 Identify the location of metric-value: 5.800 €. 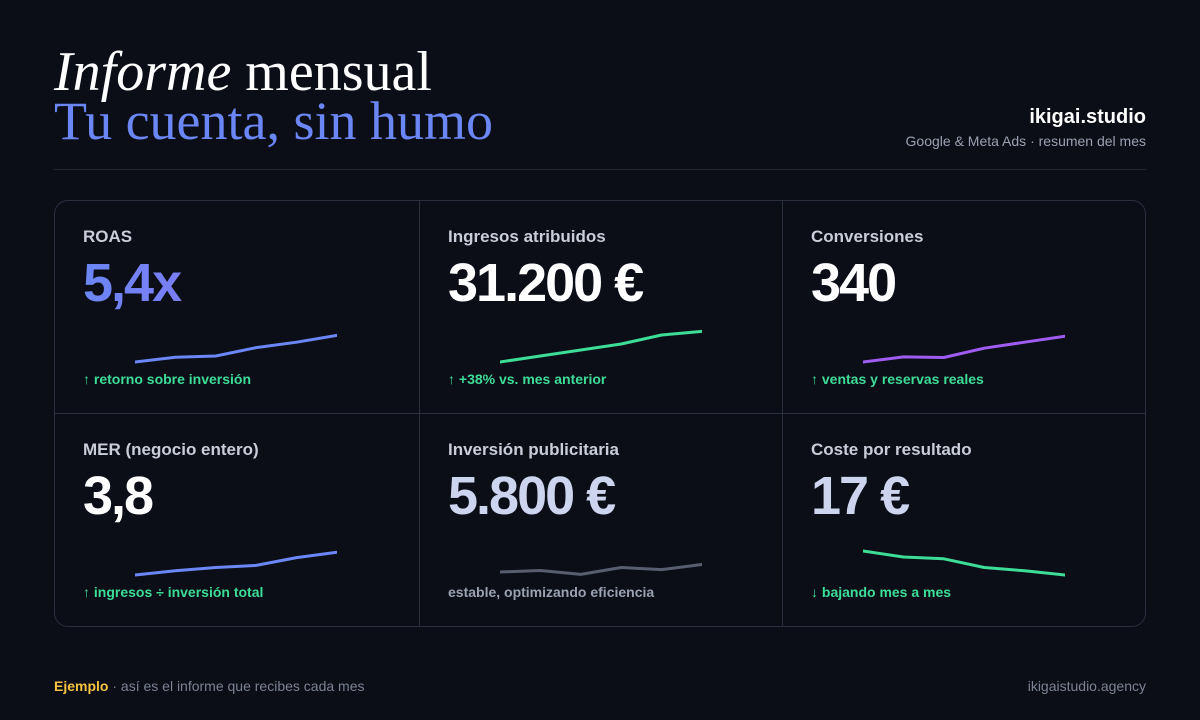
(532, 496).